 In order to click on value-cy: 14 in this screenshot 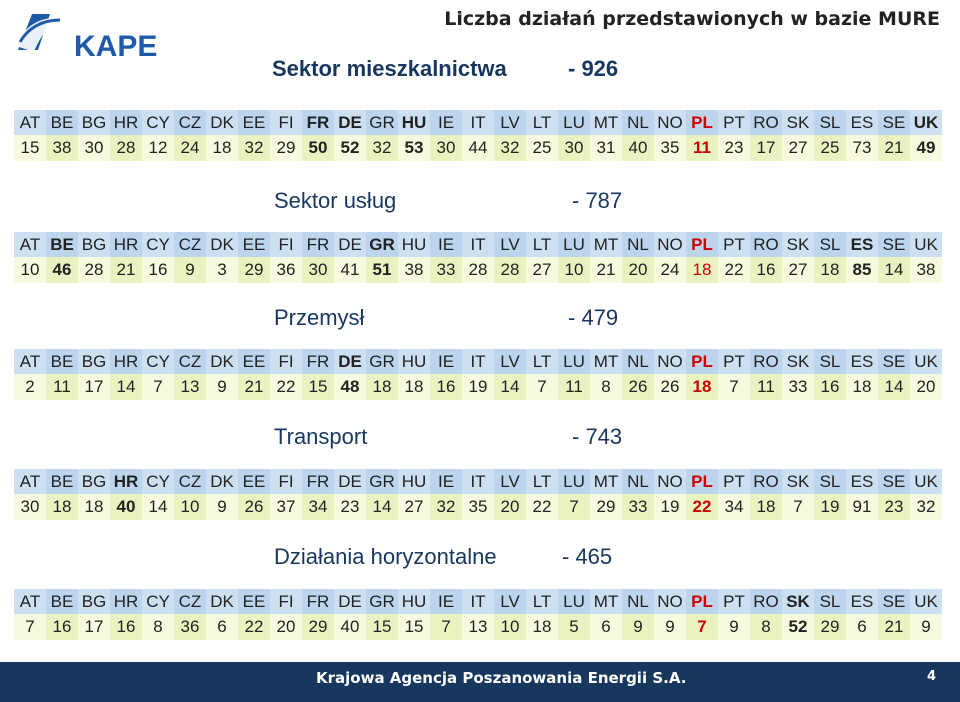, I will do `click(158, 507)`.